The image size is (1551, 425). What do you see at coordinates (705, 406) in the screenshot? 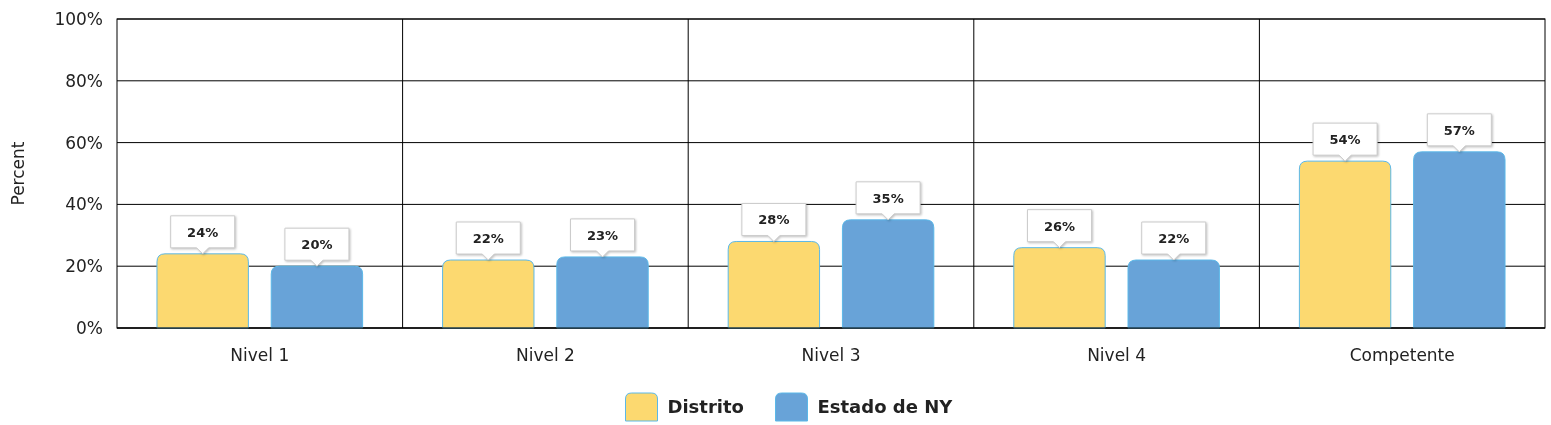
I see `legend-label: Distrito` at bounding box center [705, 406].